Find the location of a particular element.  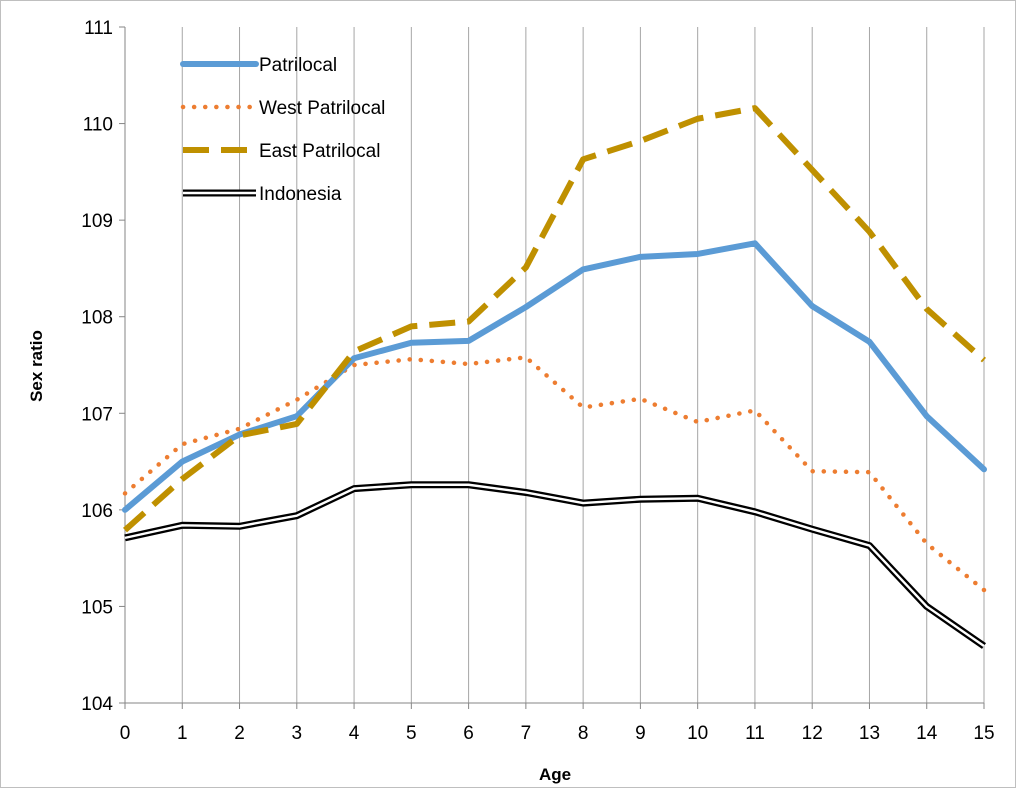

y-tick-label: 109 is located at coordinates (97, 221).